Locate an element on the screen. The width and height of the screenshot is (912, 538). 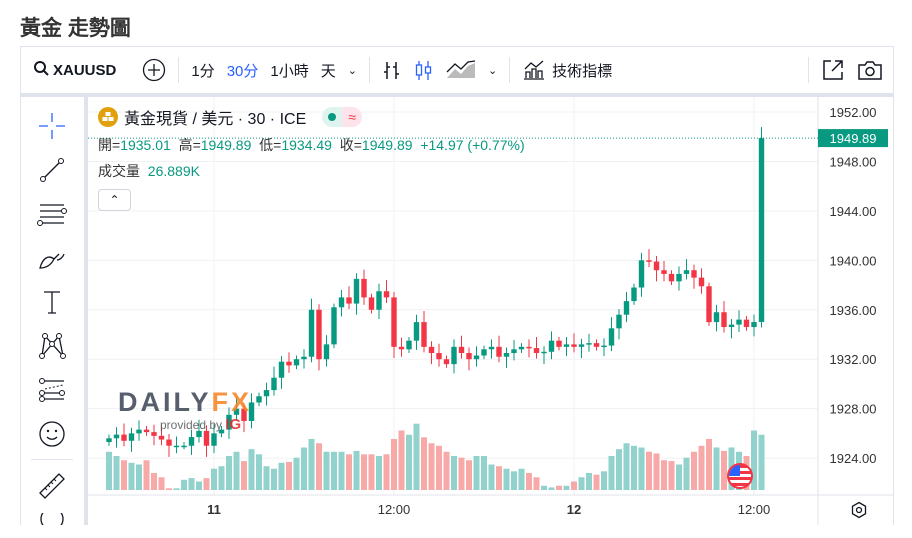
symbol-search: XAUUSD is located at coordinates (71, 70).